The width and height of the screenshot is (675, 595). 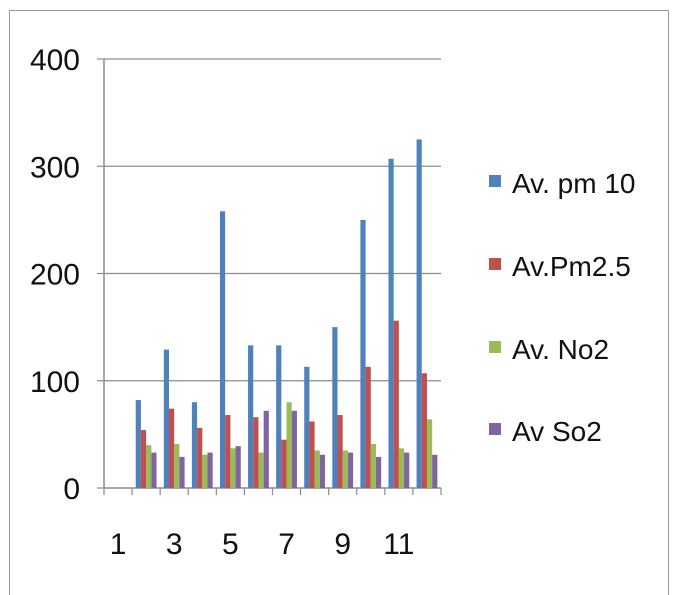 I want to click on x-tick-label: 11, so click(x=398, y=544).